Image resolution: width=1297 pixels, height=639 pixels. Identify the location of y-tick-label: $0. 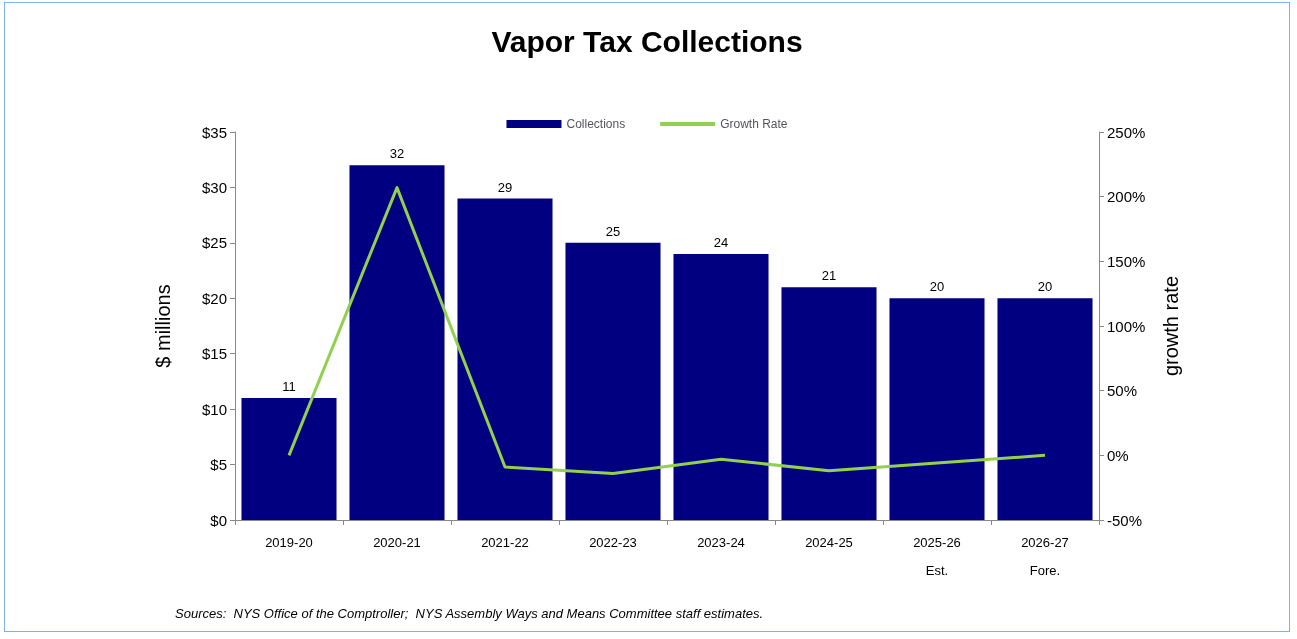
(218, 520).